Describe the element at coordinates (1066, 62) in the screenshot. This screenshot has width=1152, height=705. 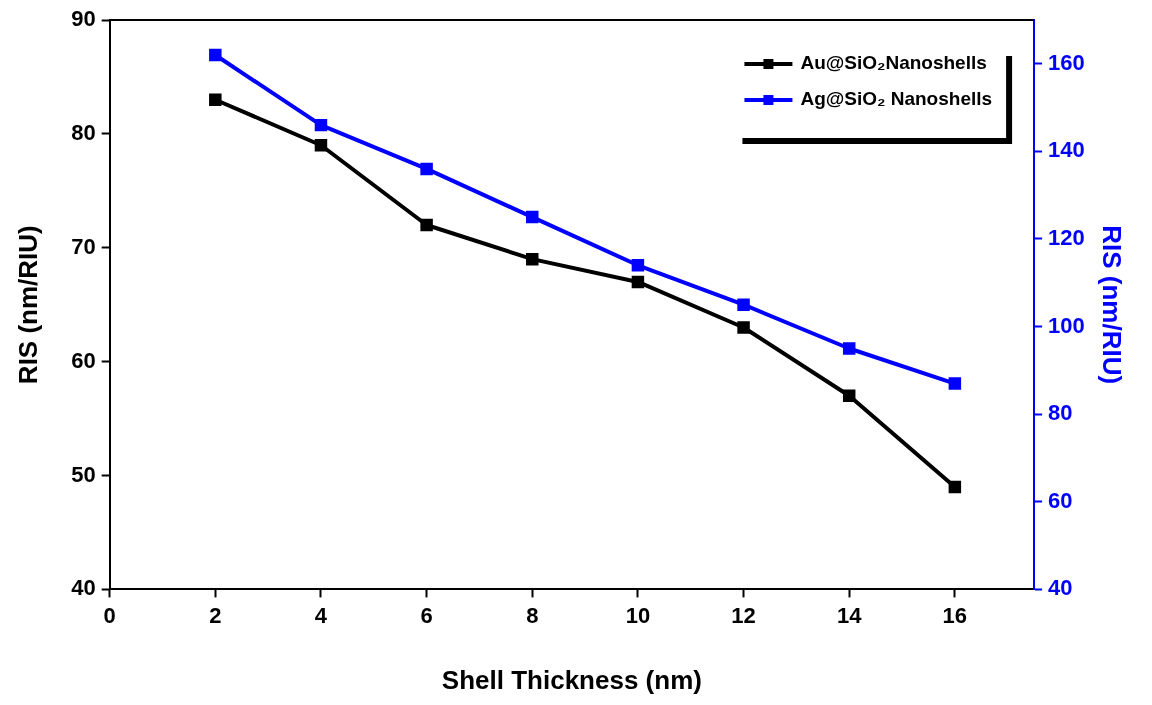
I see `y2-tick-label: 160` at that location.